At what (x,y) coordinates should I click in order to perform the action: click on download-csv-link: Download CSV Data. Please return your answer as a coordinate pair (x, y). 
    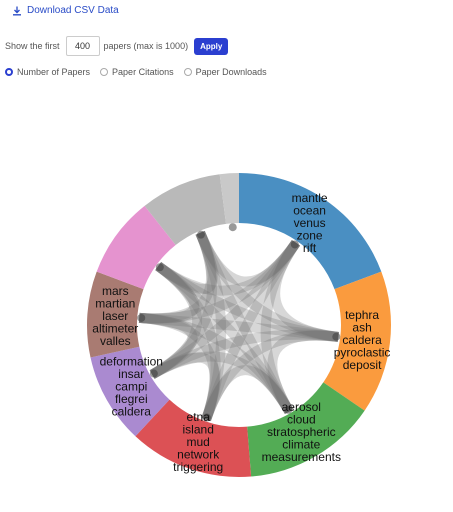
    Looking at the image, I should click on (65, 10).